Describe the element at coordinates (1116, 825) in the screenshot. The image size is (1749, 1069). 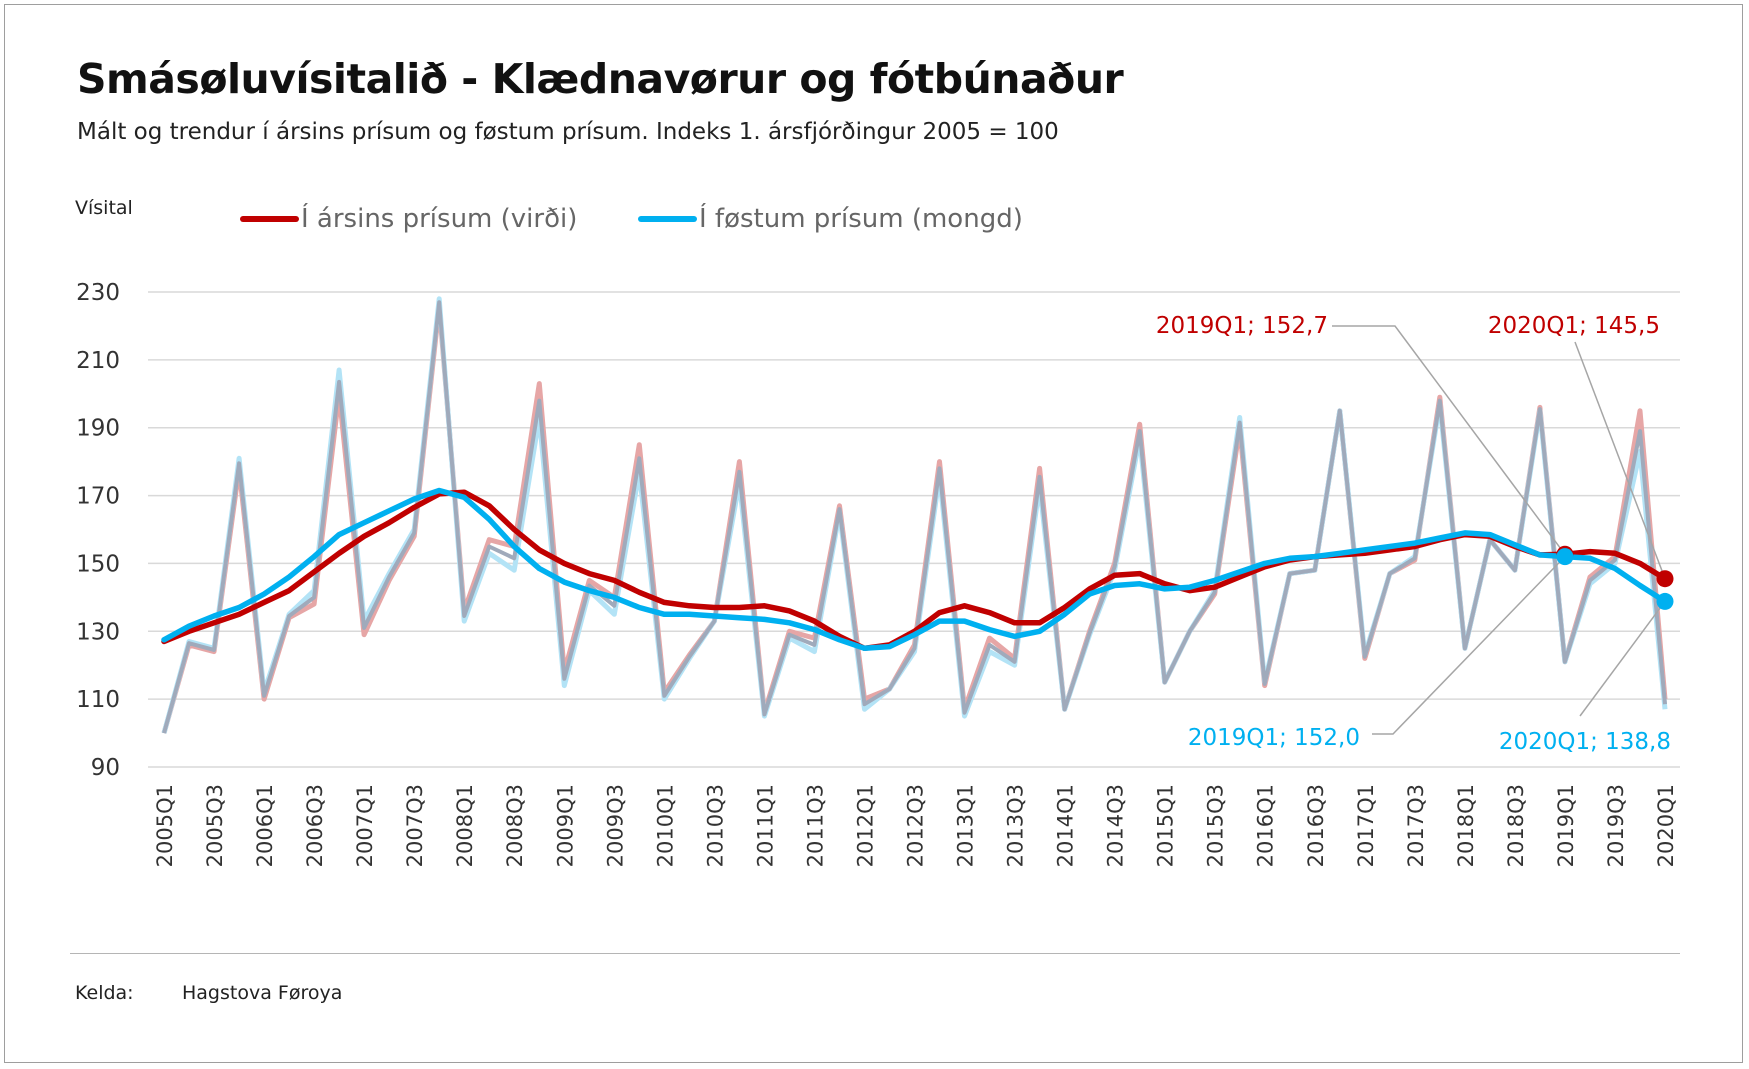
I see `x-tick-label: 2014Q3` at that location.